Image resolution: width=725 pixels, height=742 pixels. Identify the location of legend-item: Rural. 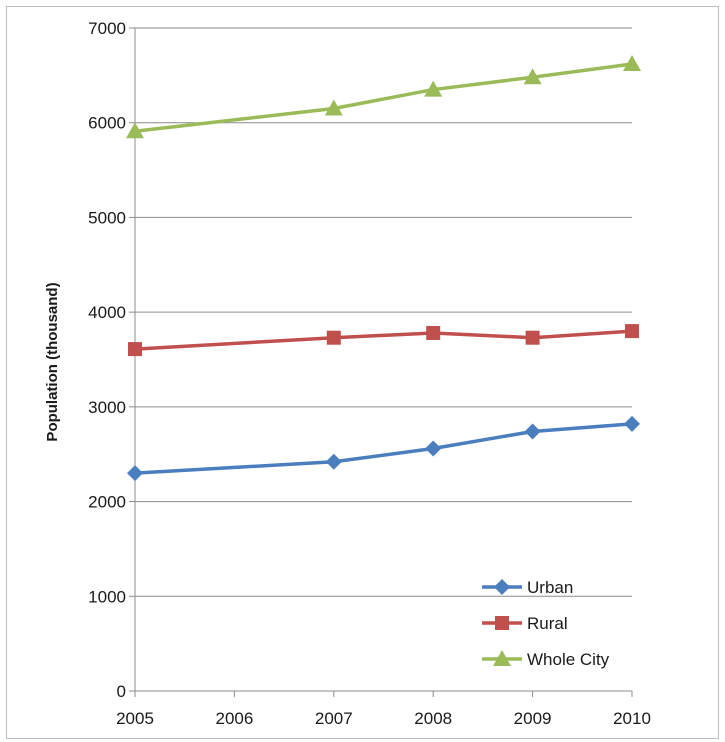
(525, 623).